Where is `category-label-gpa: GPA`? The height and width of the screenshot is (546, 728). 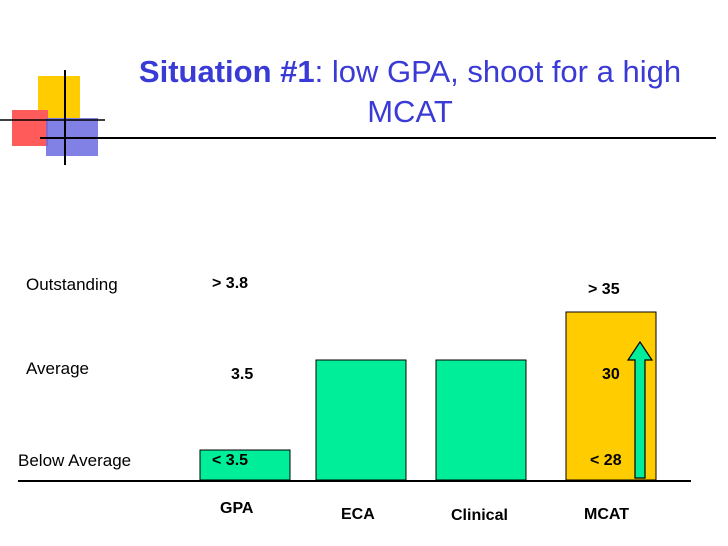 category-label-gpa: GPA is located at coordinates (237, 508).